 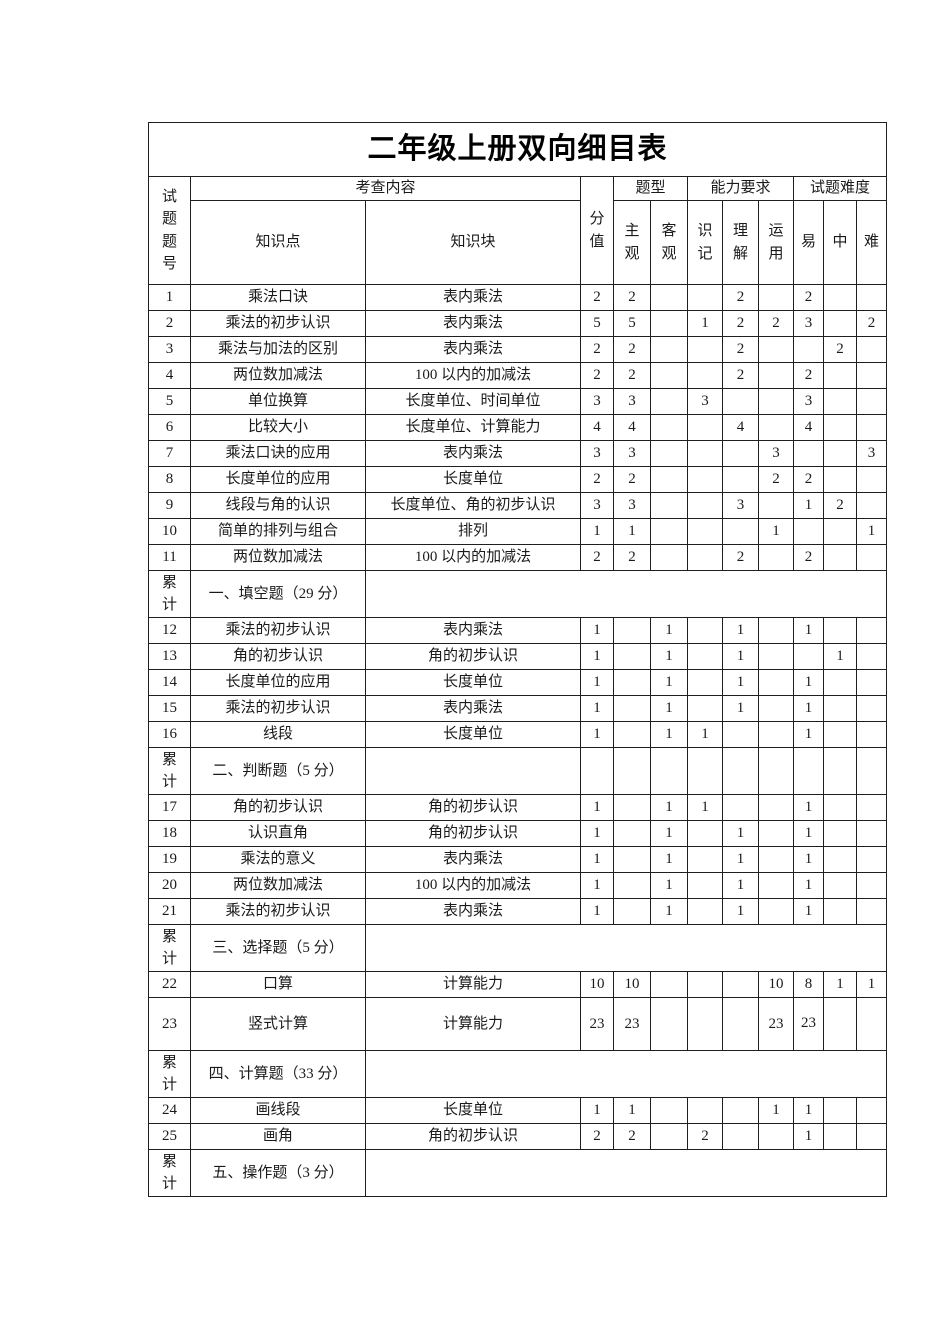 I want to click on knowledge-block-cell: 长度单位, so click(x=473, y=682).